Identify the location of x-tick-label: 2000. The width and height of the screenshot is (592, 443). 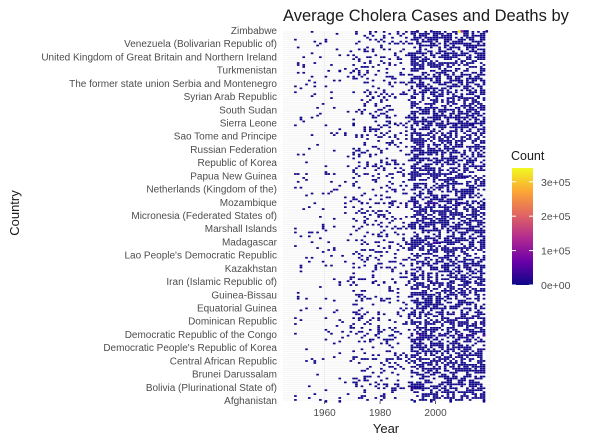
(435, 413).